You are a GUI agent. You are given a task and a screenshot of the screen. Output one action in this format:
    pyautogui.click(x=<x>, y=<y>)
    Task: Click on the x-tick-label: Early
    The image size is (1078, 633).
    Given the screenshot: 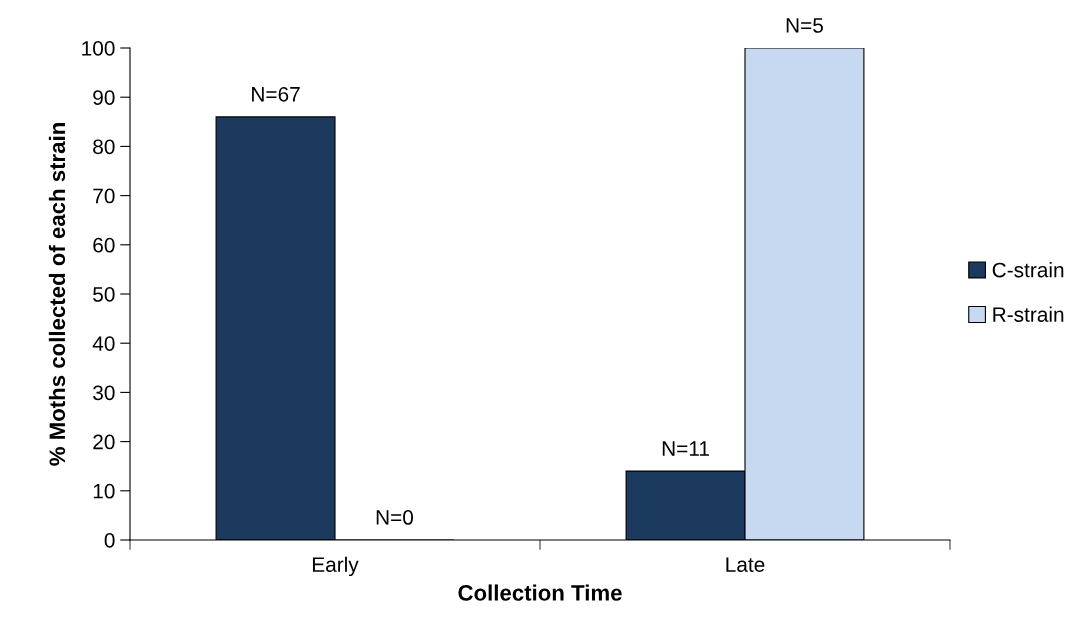 What is the action you would take?
    pyautogui.click(x=335, y=566)
    